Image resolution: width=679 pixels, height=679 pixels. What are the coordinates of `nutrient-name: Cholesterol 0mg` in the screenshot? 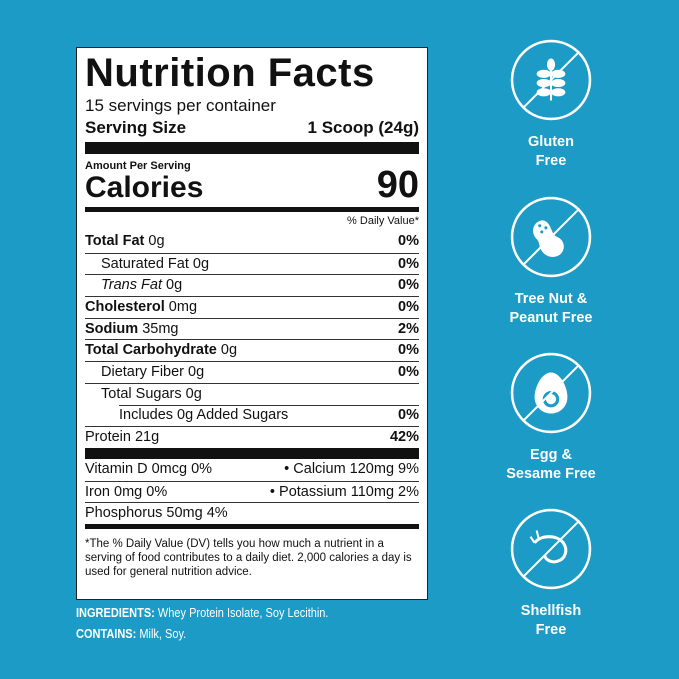 It's located at (141, 307).